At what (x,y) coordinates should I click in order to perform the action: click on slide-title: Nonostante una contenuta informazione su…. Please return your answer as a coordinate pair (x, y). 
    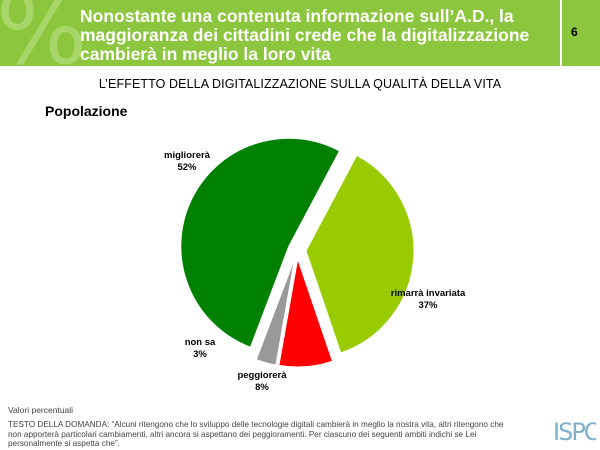
    Looking at the image, I should click on (305, 35).